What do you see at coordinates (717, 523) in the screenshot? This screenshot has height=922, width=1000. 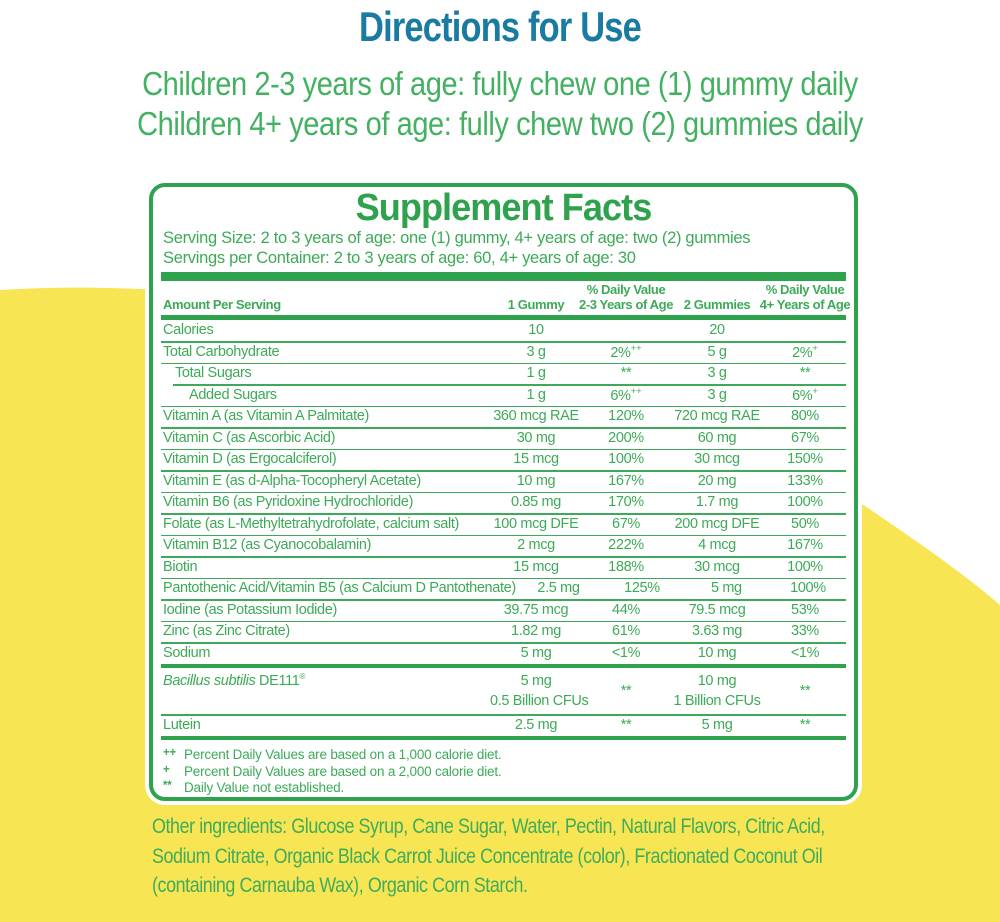 I see `amount-2-gummies-cell: 200 mcg DFE` at bounding box center [717, 523].